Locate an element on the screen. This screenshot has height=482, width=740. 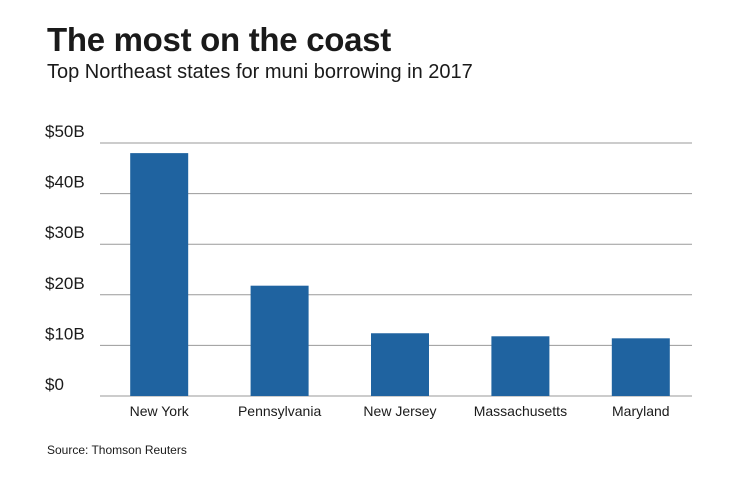
y-axis-ticks: $0 $10B $20B $30B $40B $50B is located at coordinates (65, 258).